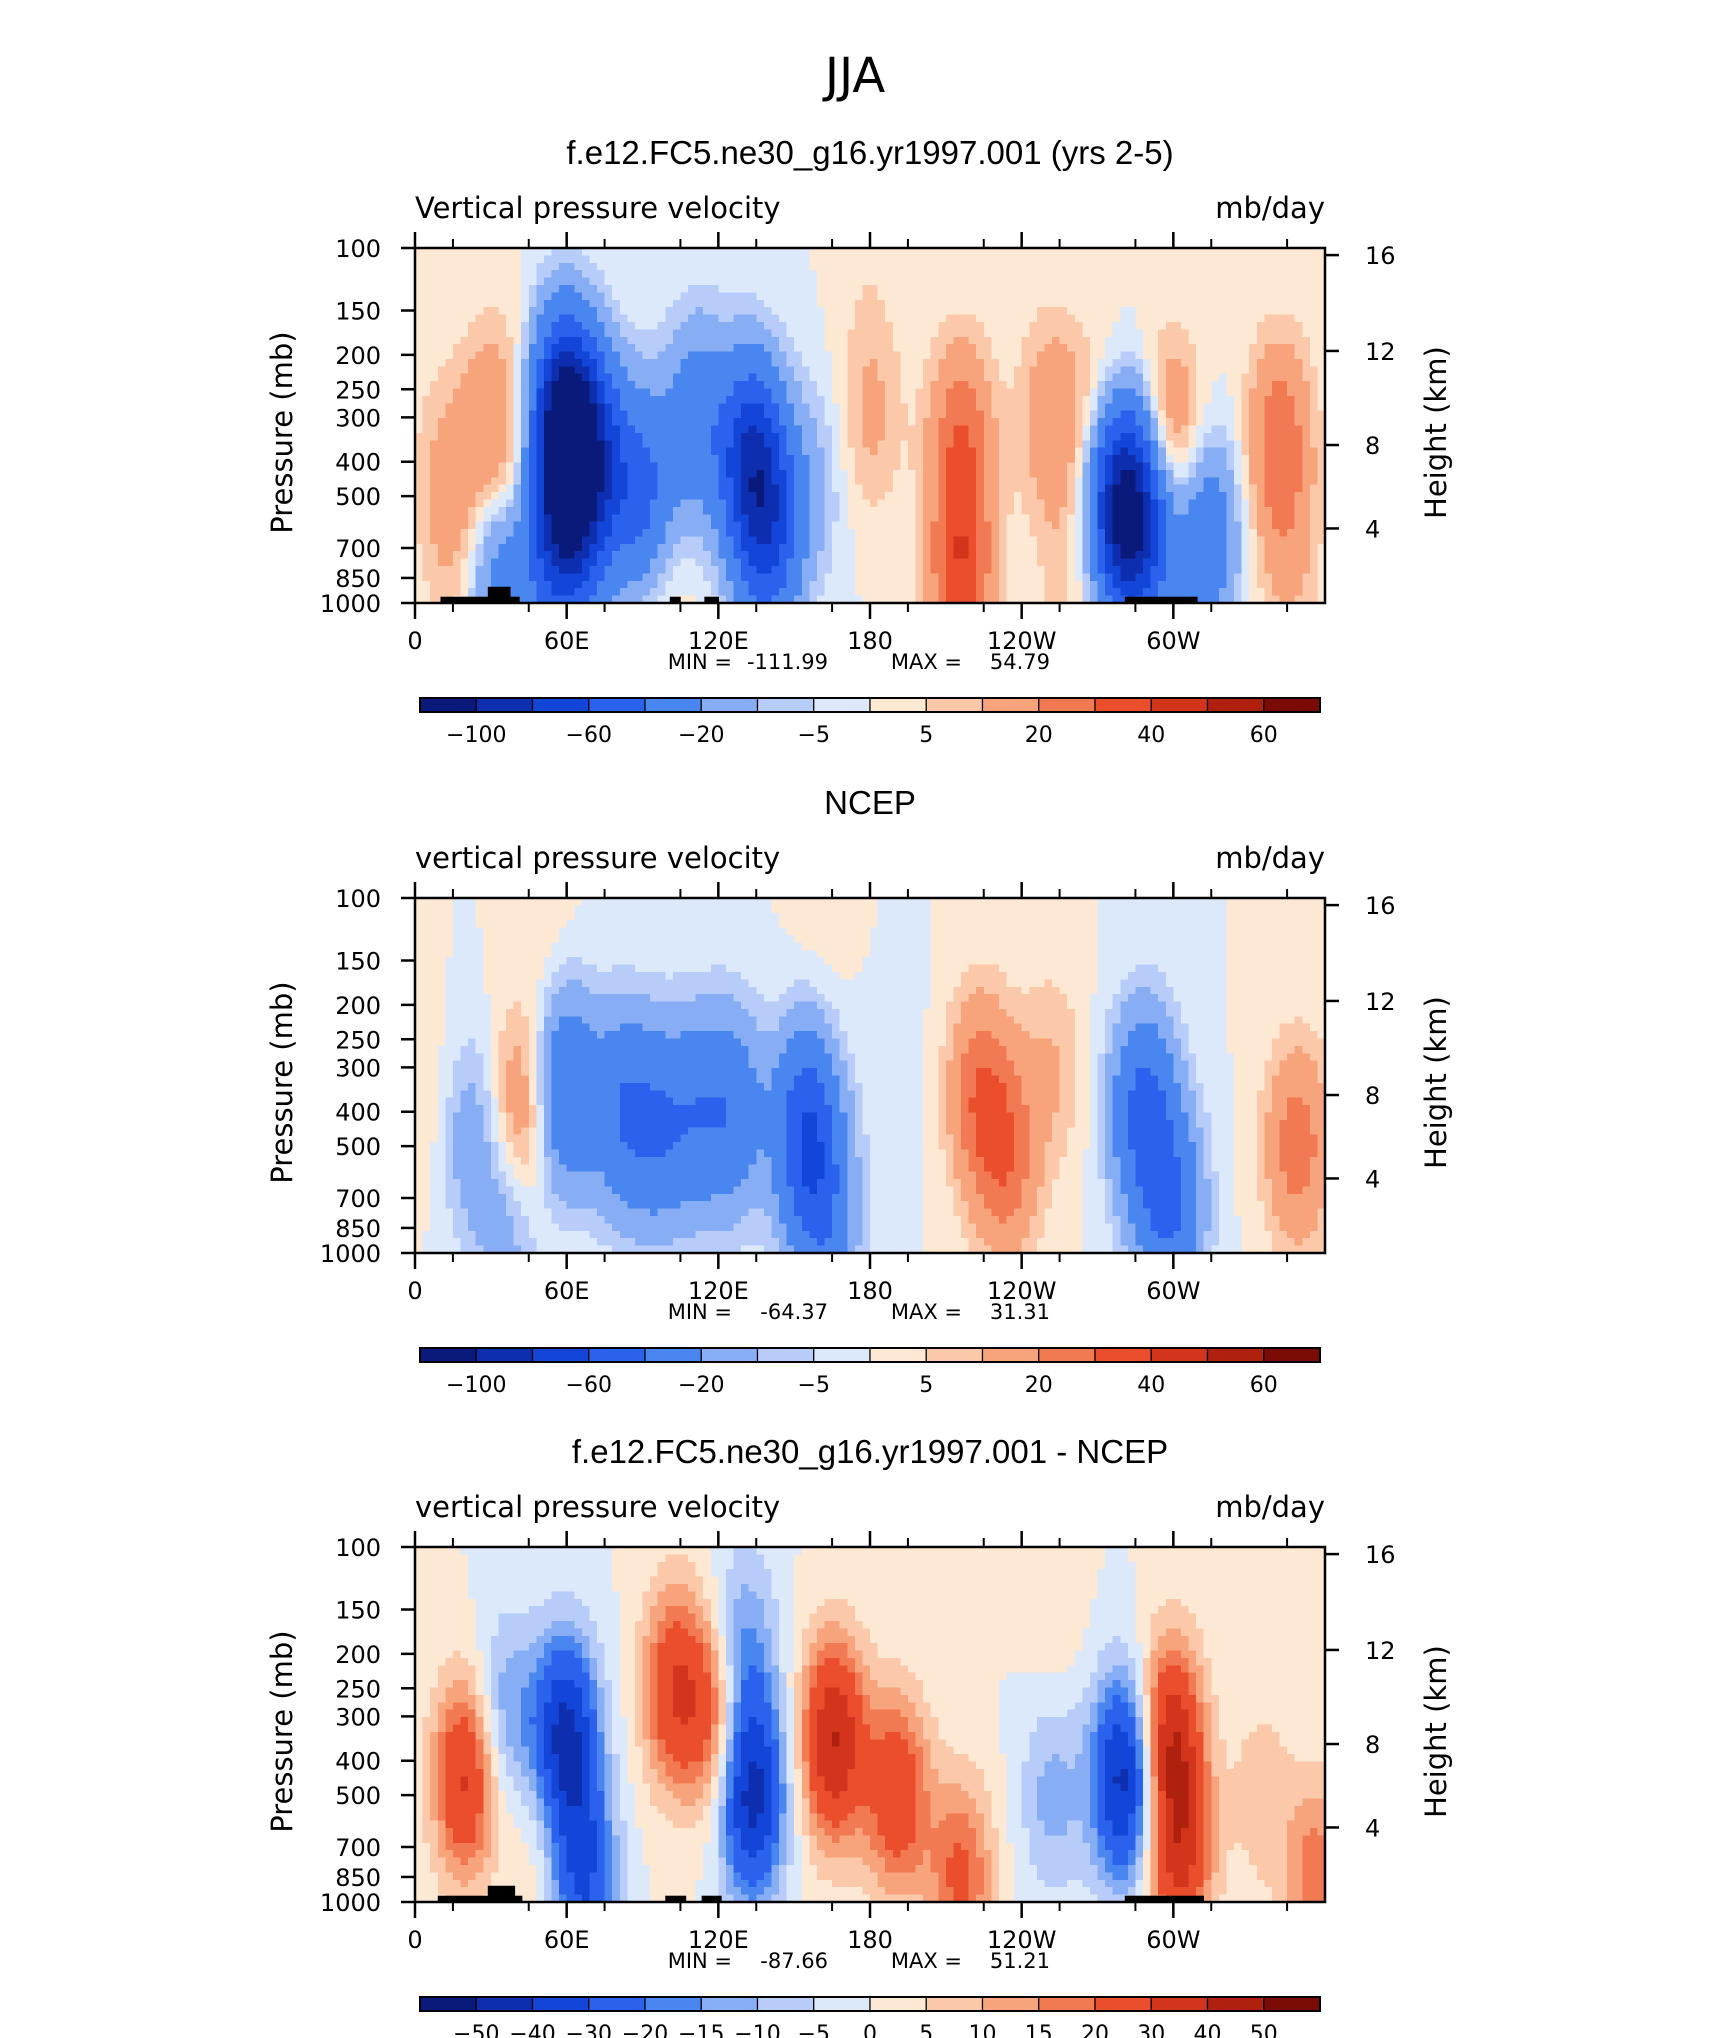  Describe the element at coordinates (358, 1655) in the screenshot. I see `y-tick-label: 200` at that location.